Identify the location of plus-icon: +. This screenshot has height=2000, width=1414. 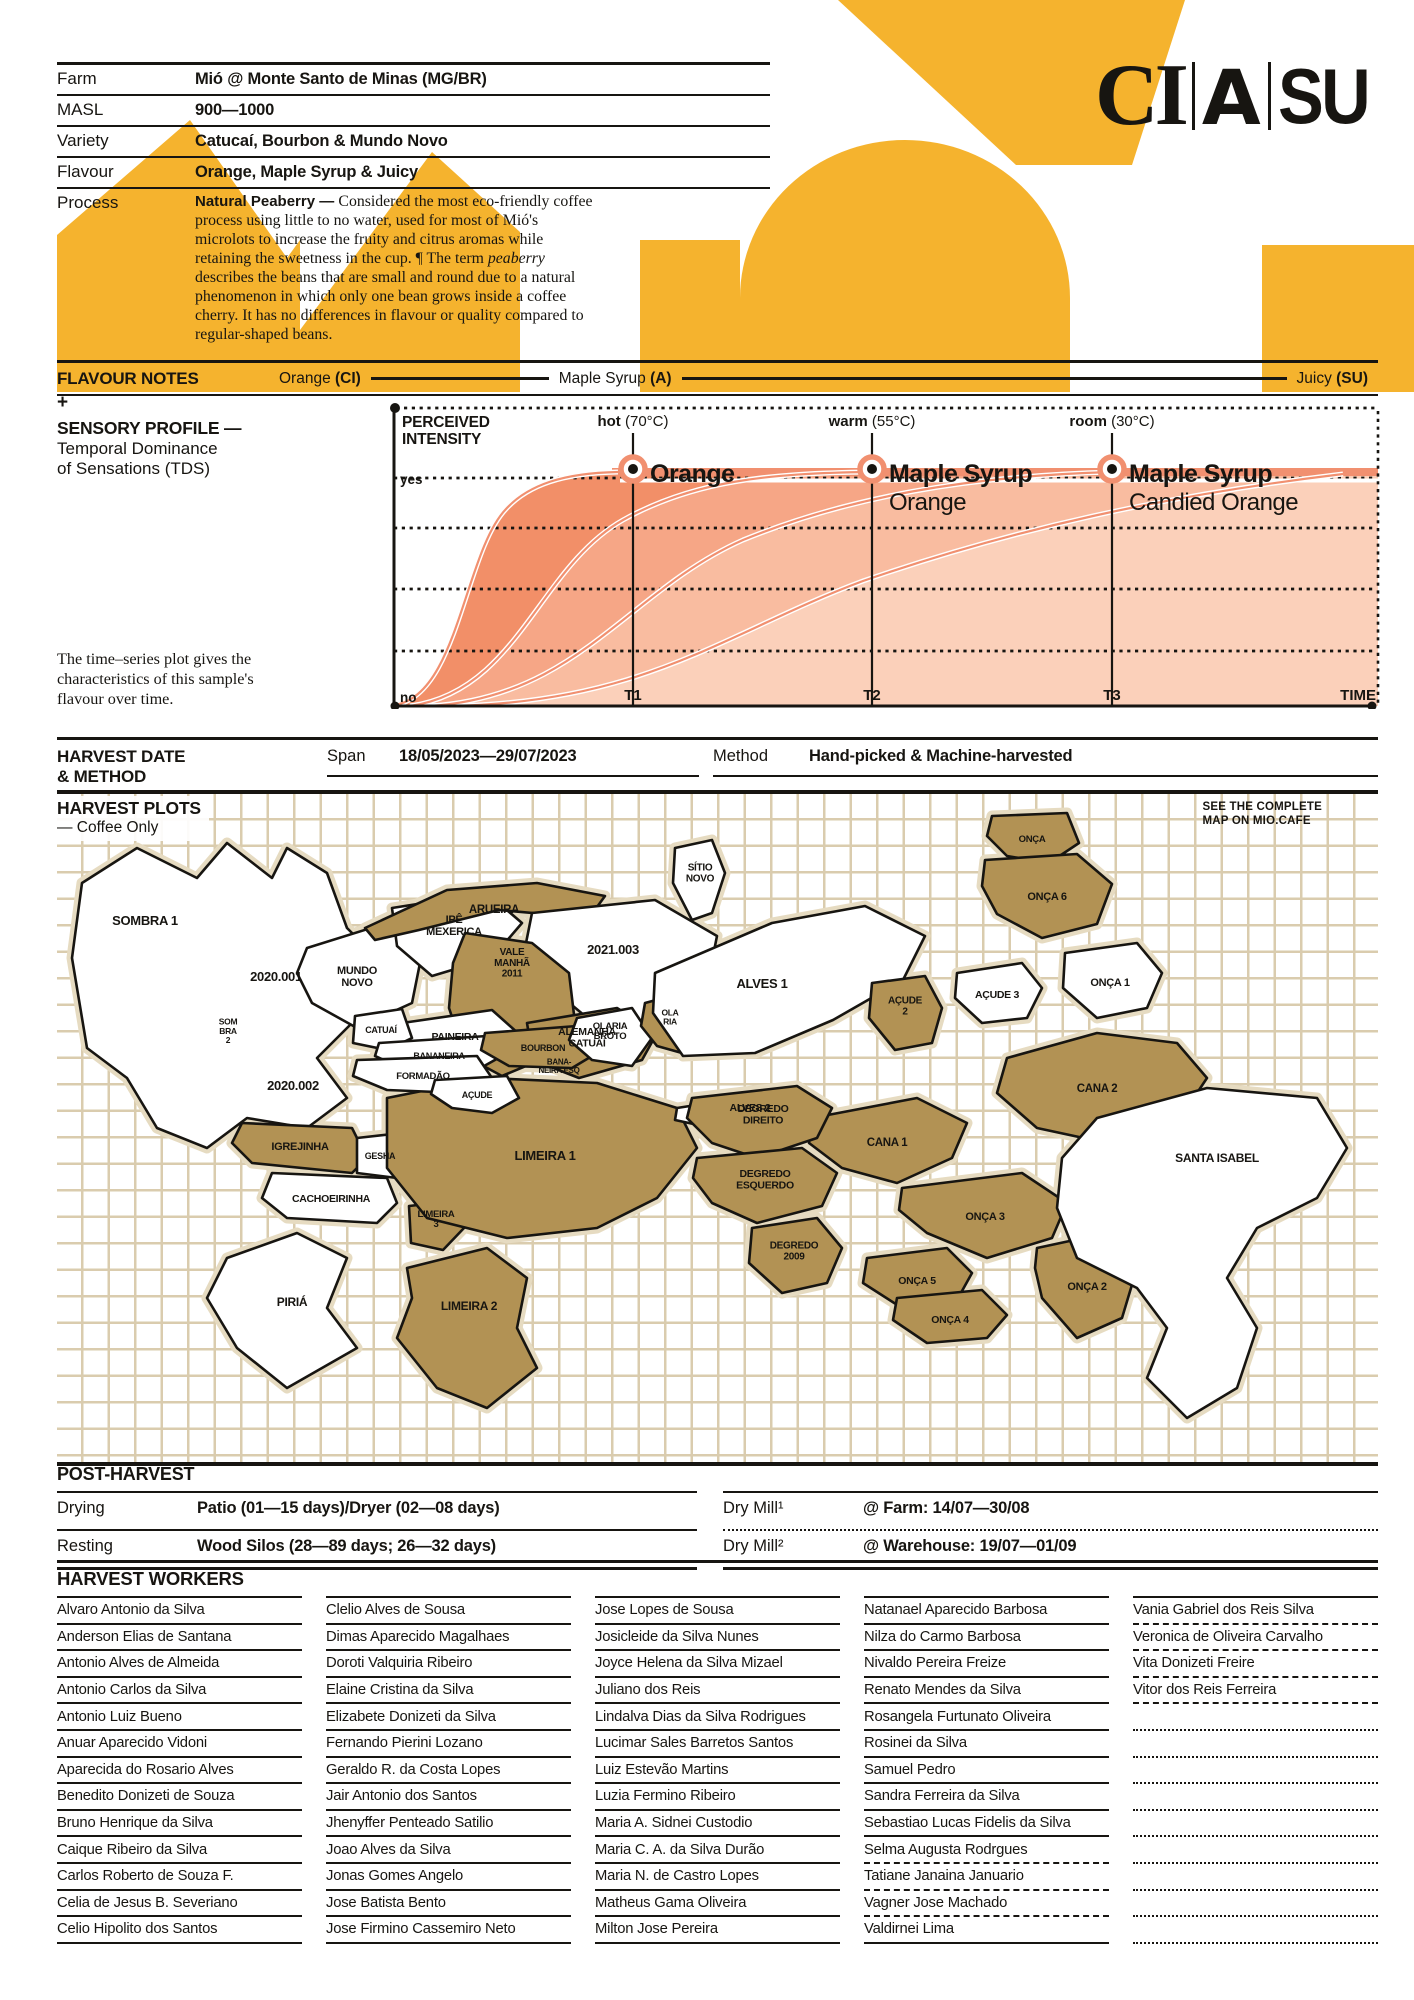
(63, 402).